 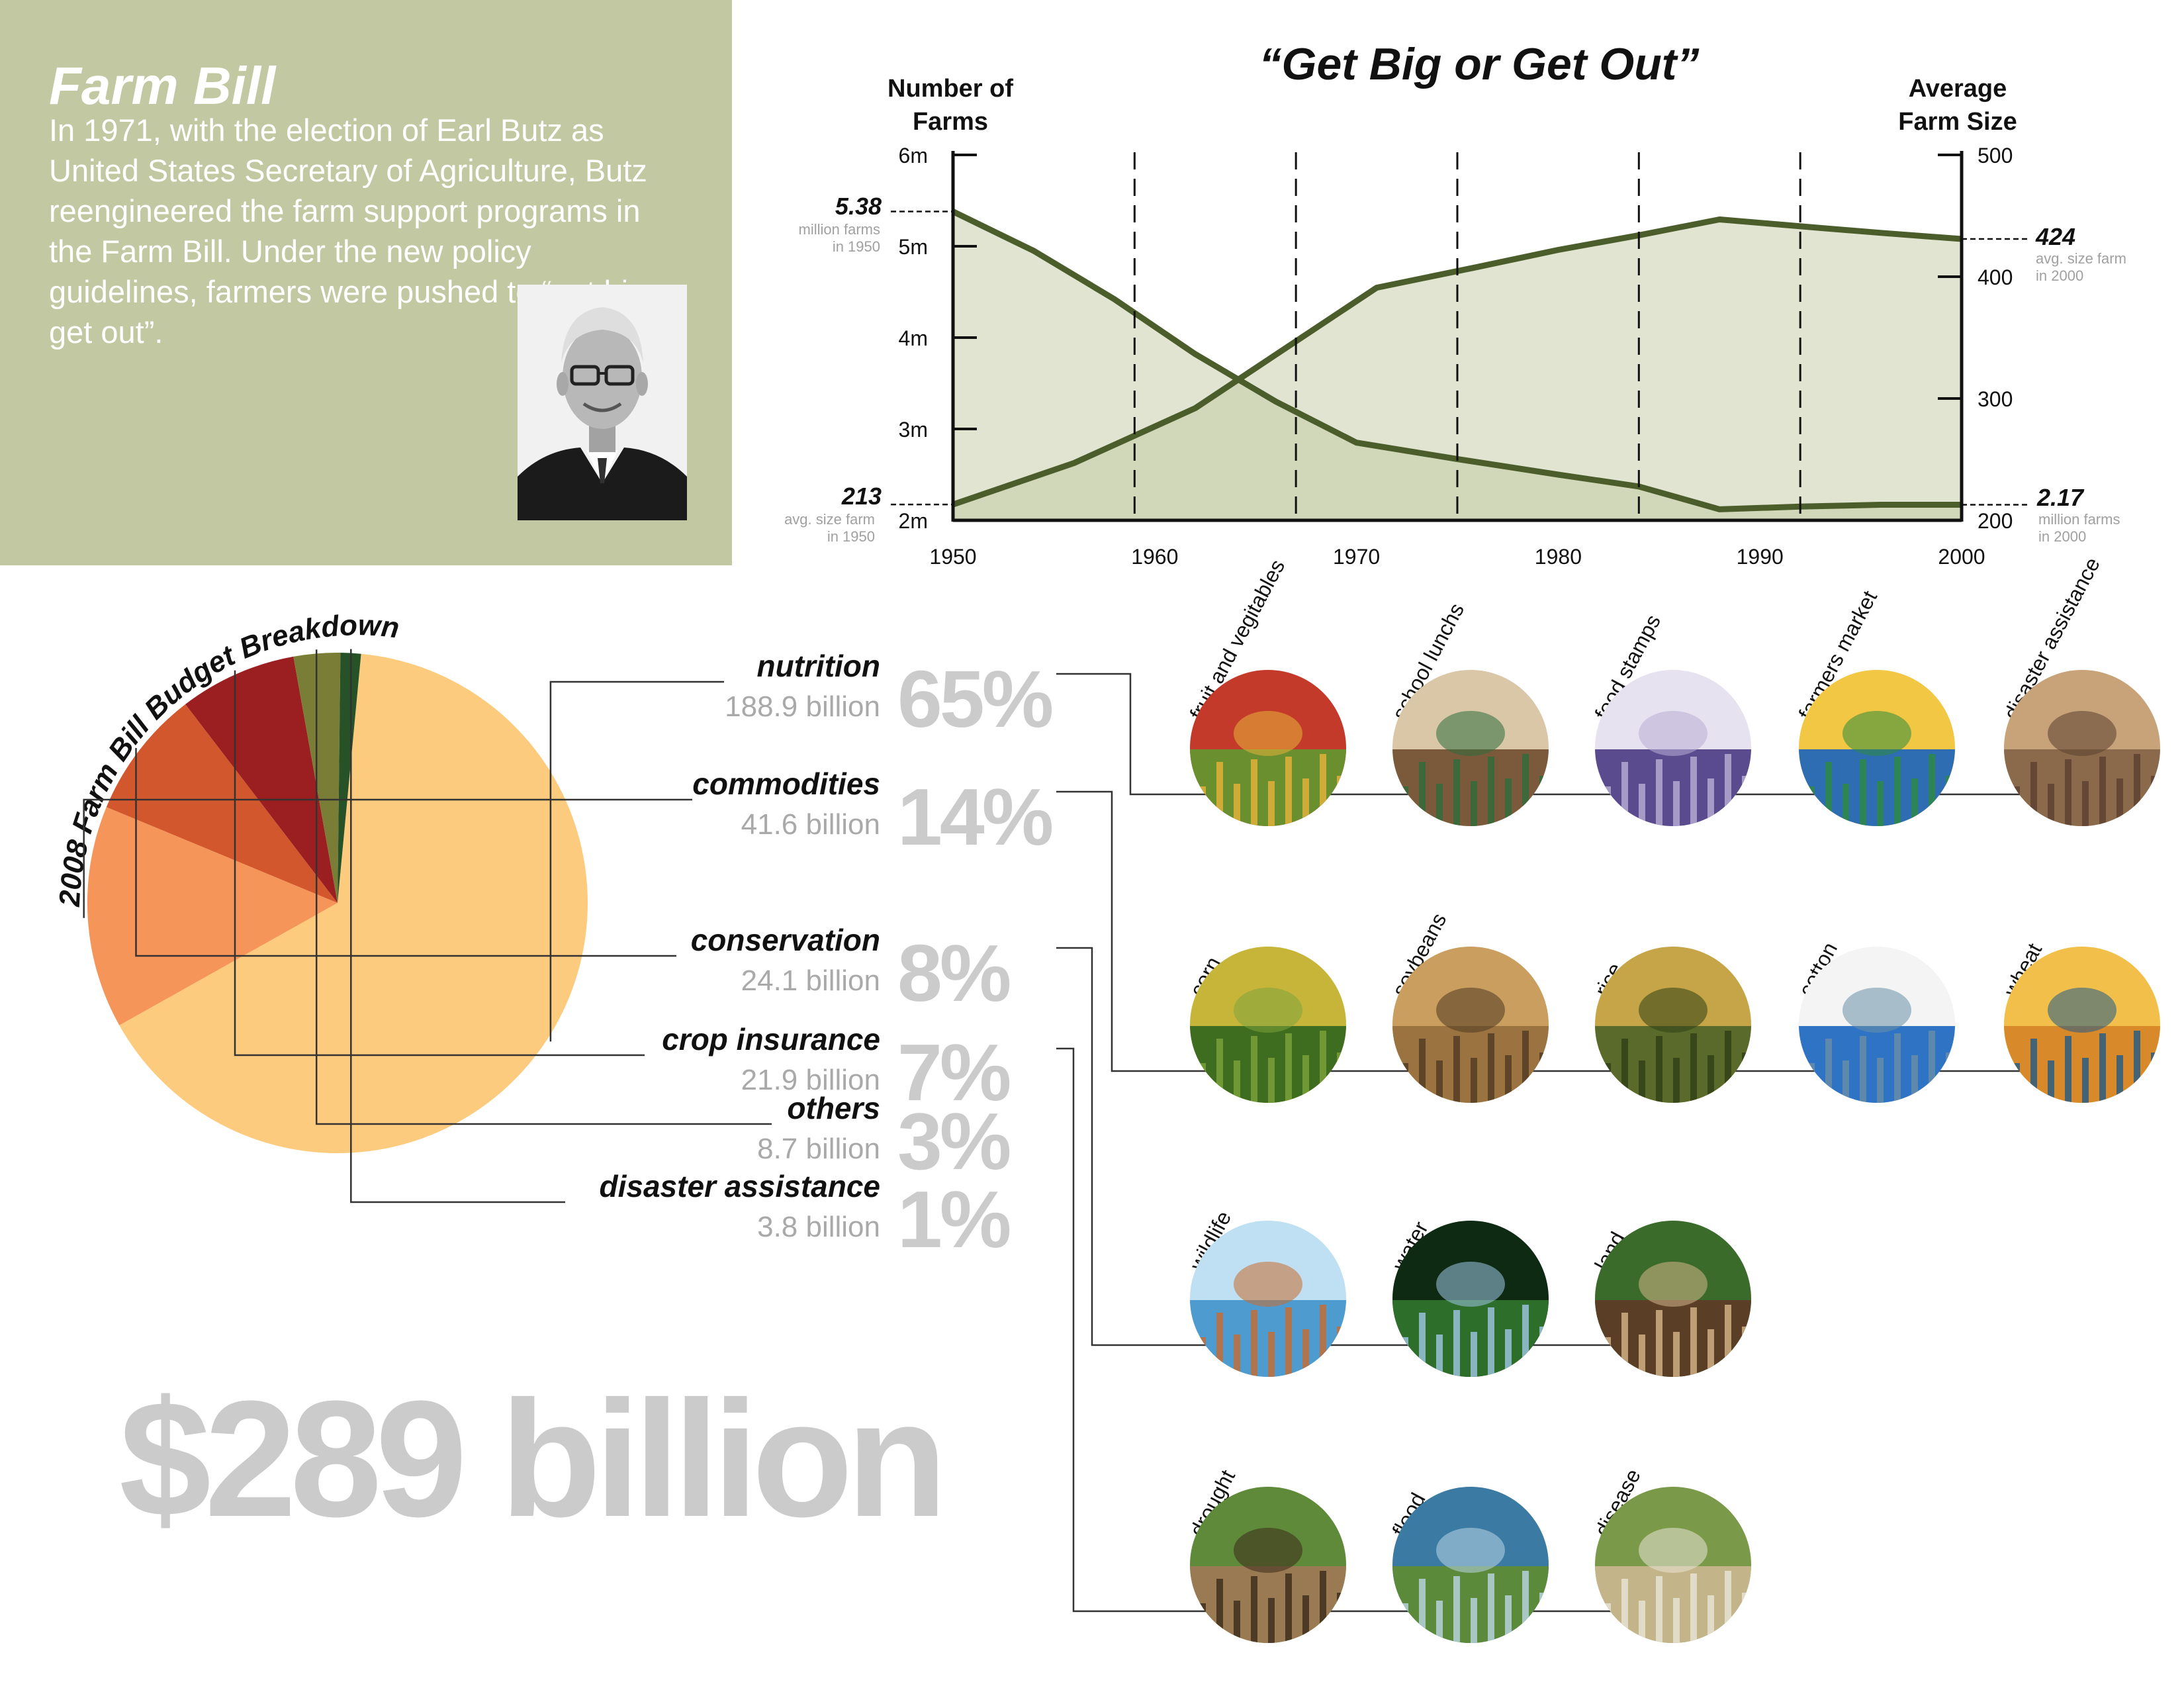 What do you see at coordinates (786, 784) in the screenshot?
I see `legend-name-commodities: commodities` at bounding box center [786, 784].